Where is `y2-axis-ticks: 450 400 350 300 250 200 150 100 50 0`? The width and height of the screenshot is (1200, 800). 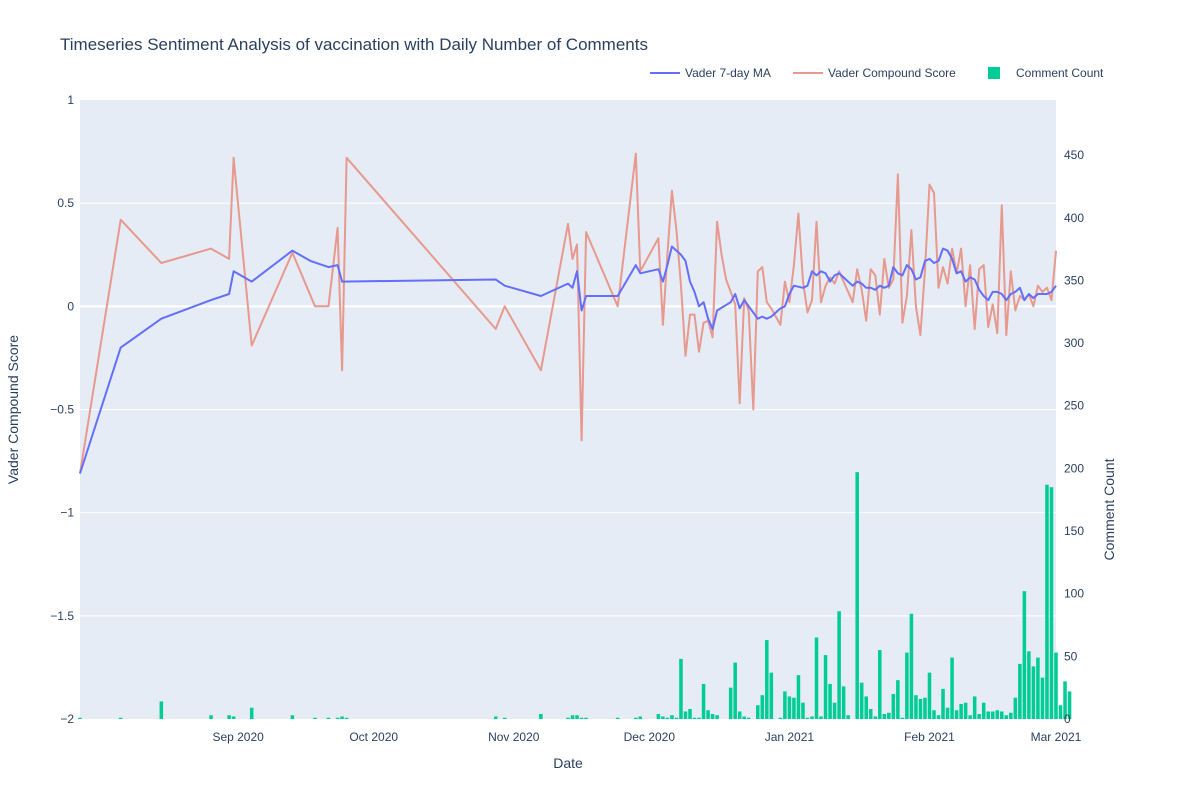
y2-axis-ticks: 450 400 350 300 250 200 150 100 50 0 is located at coordinates (1074, 437).